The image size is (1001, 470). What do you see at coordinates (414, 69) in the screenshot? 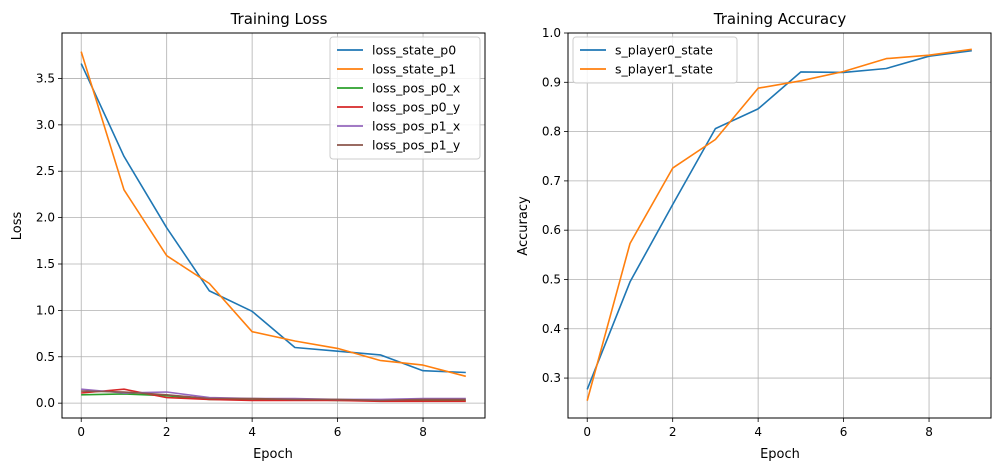
I see `loss-legend-label: loss_state_p1` at bounding box center [414, 69].